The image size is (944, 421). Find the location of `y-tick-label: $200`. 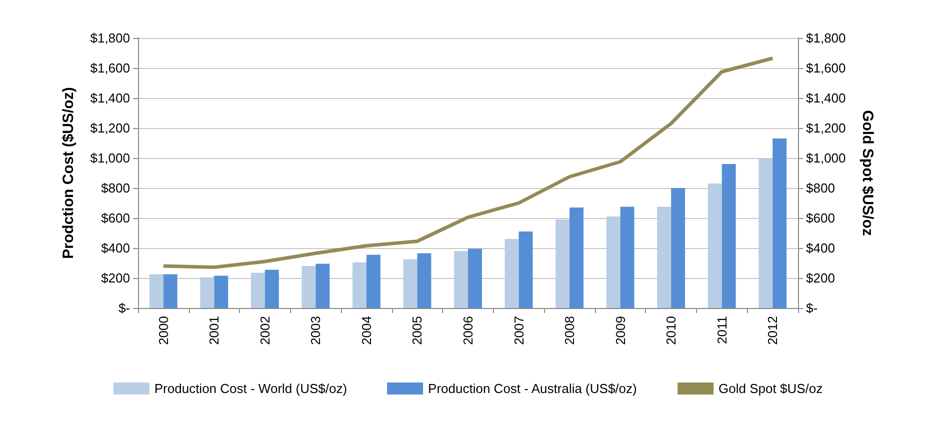

y-tick-label: $200 is located at coordinates (115, 278).